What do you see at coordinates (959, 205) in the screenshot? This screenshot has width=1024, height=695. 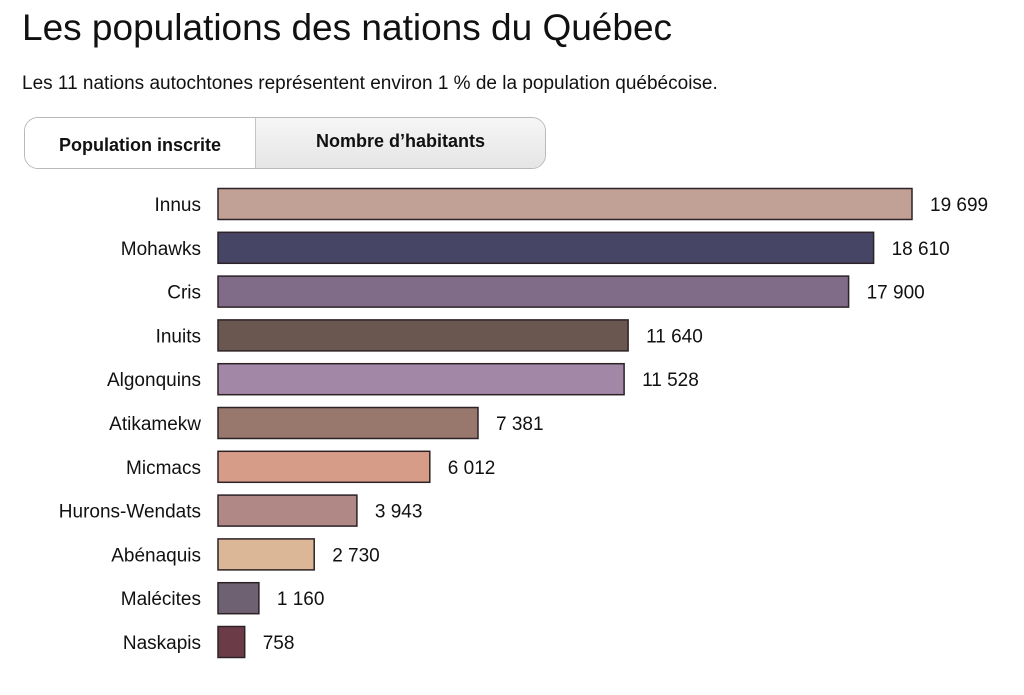 I see `value-label-innus: 19 699` at bounding box center [959, 205].